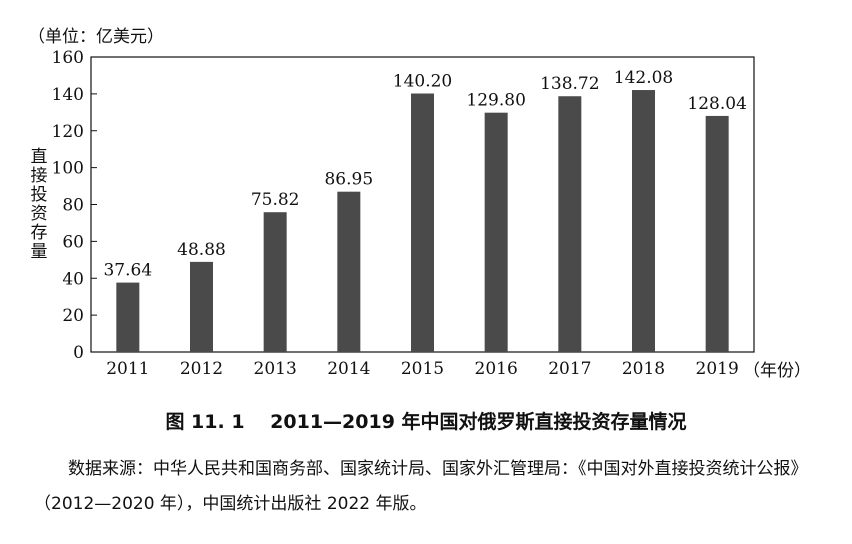  What do you see at coordinates (643, 78) in the screenshot?
I see `bar-value-label: 142.08` at bounding box center [643, 78].